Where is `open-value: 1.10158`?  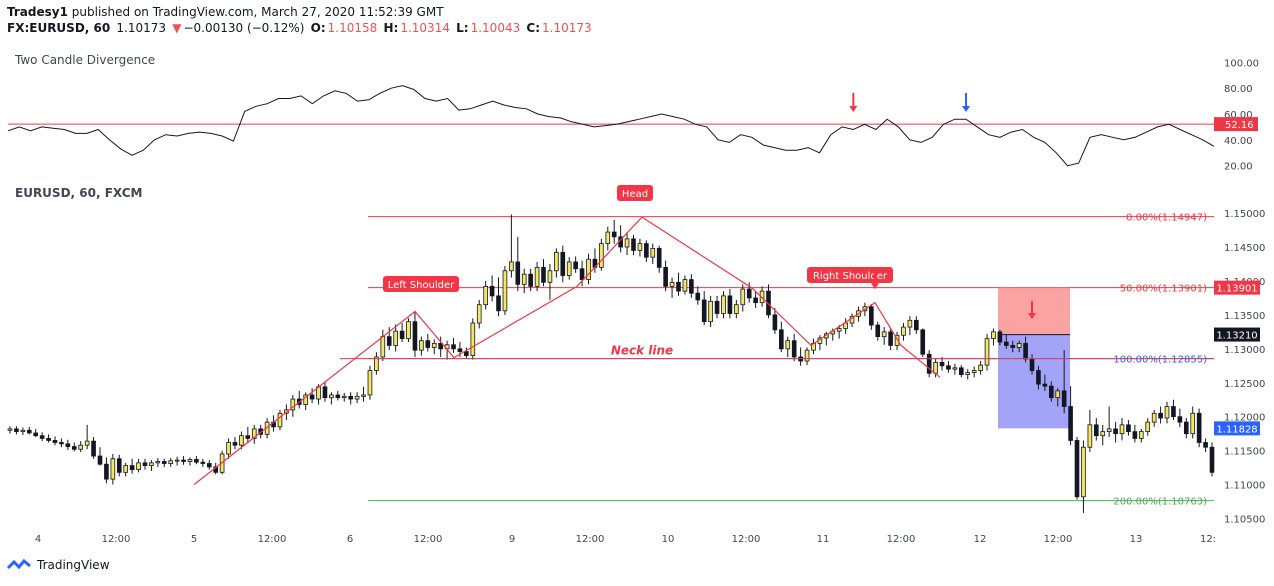
open-value: 1.10158 is located at coordinates (352, 28).